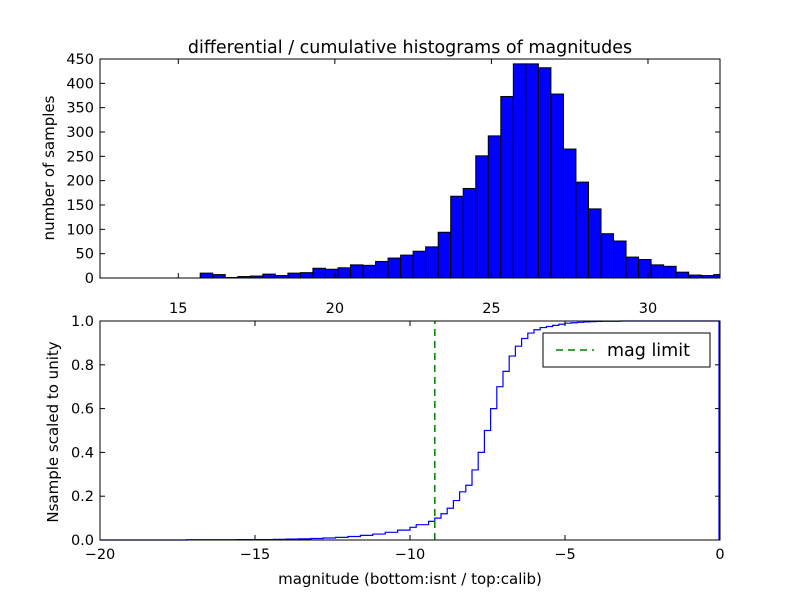 The height and width of the screenshot is (600, 800). Describe the element at coordinates (82, 497) in the screenshot. I see `y-tick-label: 0.2` at that location.